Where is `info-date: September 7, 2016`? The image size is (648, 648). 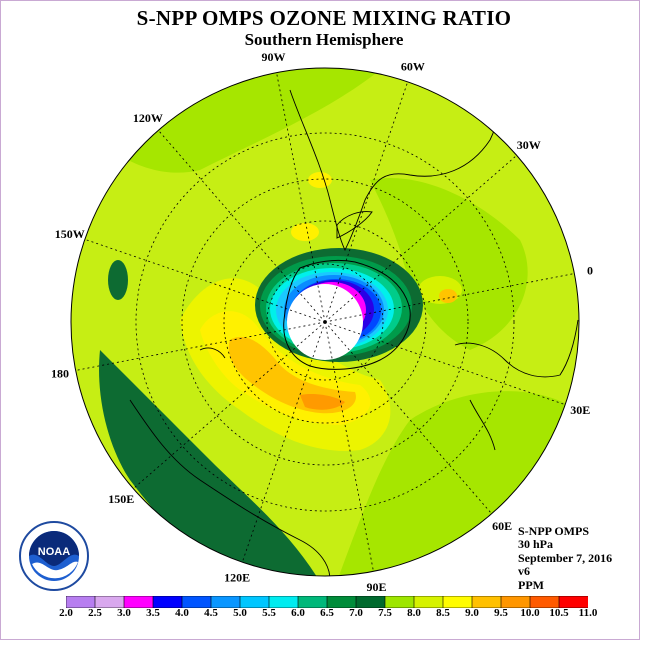 info-date: September 7, 2016 is located at coordinates (565, 557).